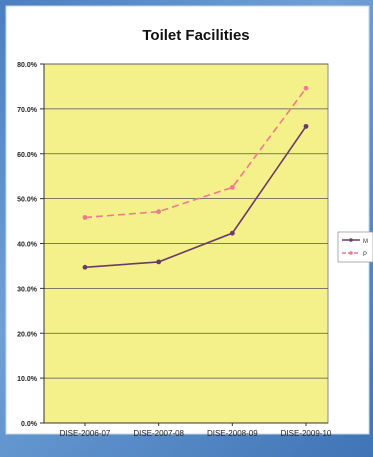 This screenshot has width=373, height=457. Describe the element at coordinates (27, 65) in the screenshot. I see `y-tick-label: 80.0%` at that location.